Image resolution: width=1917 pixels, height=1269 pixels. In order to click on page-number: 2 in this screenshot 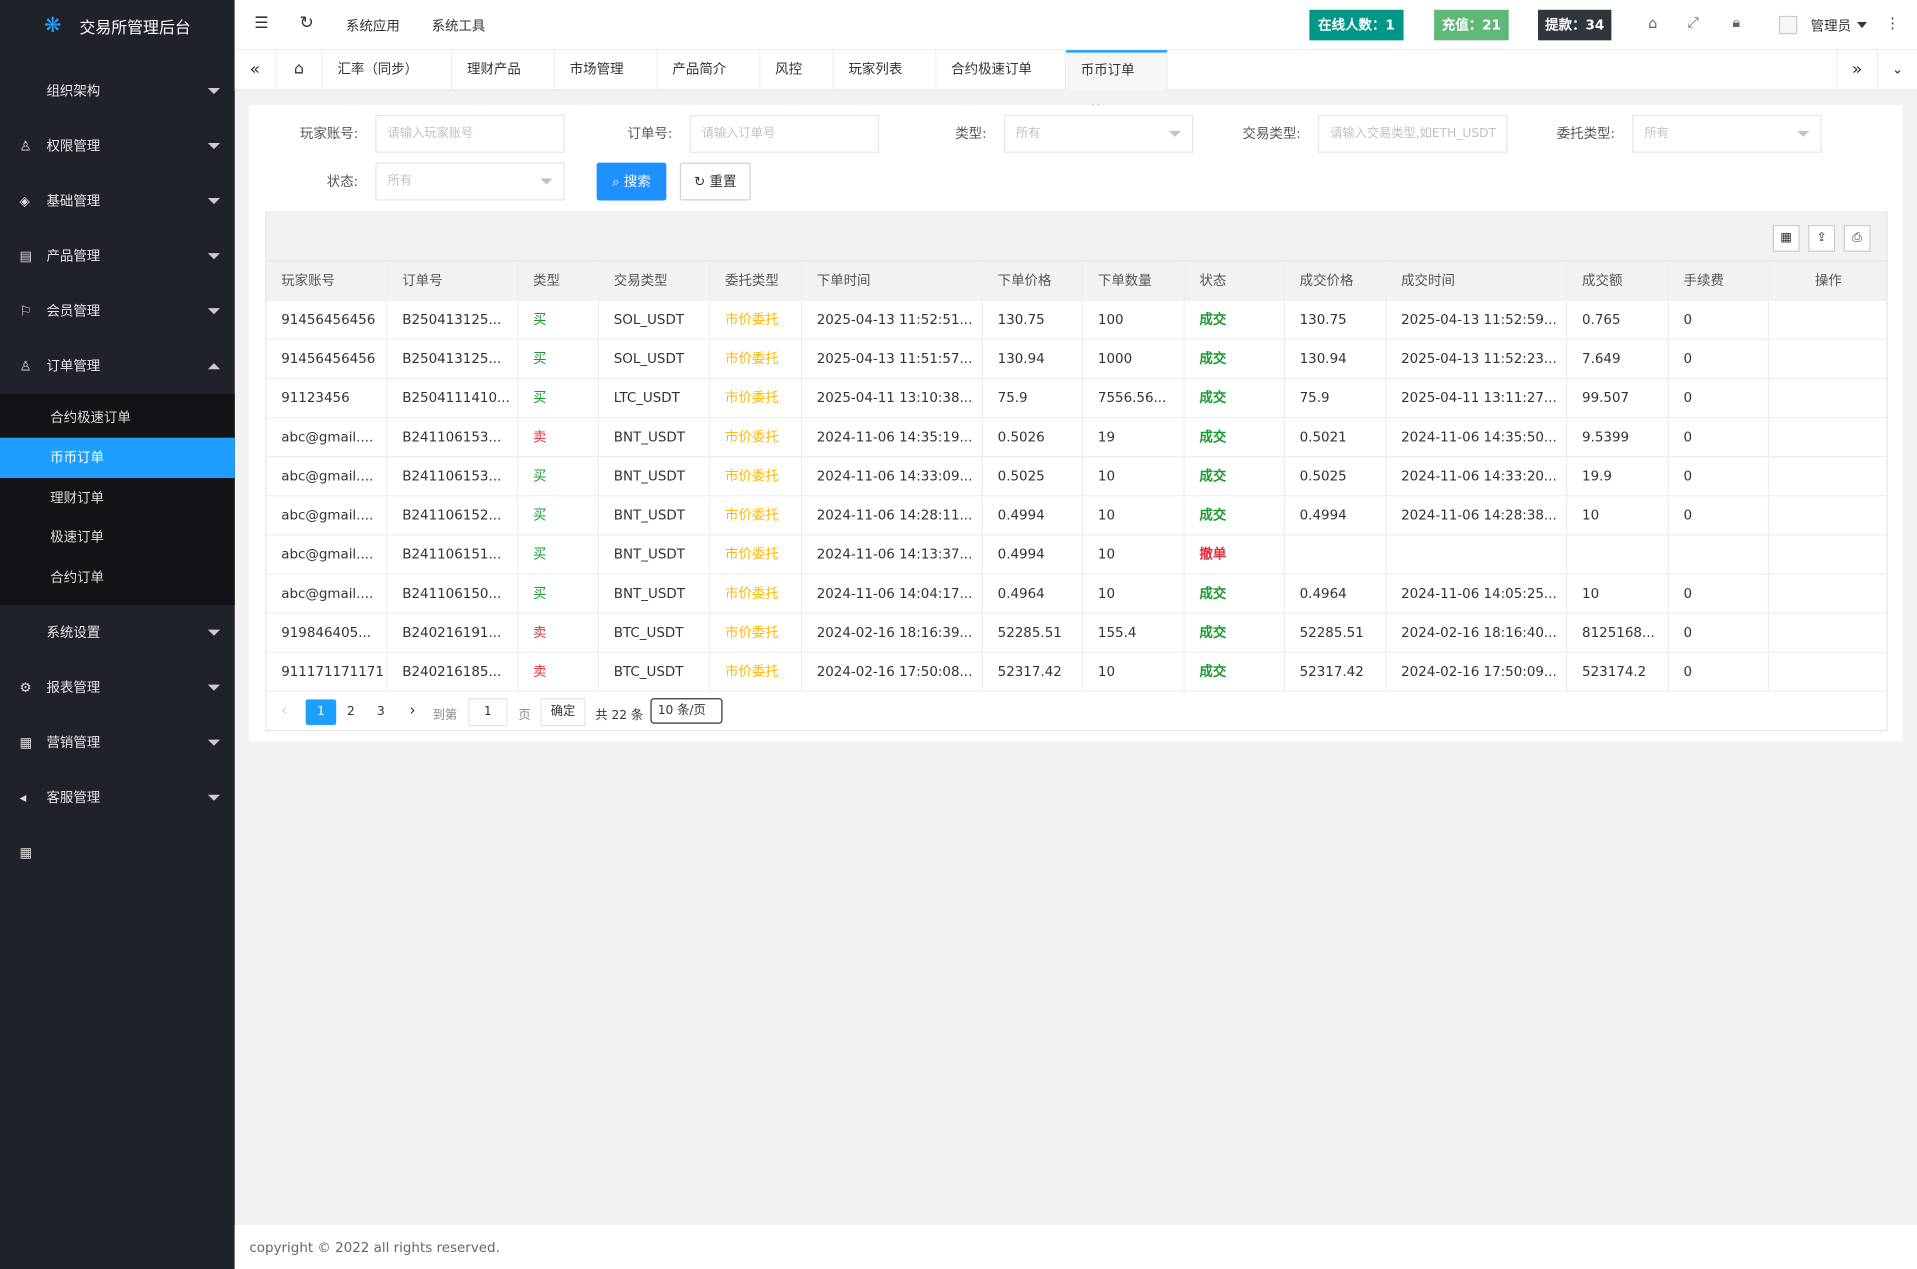, I will do `click(350, 712)`.